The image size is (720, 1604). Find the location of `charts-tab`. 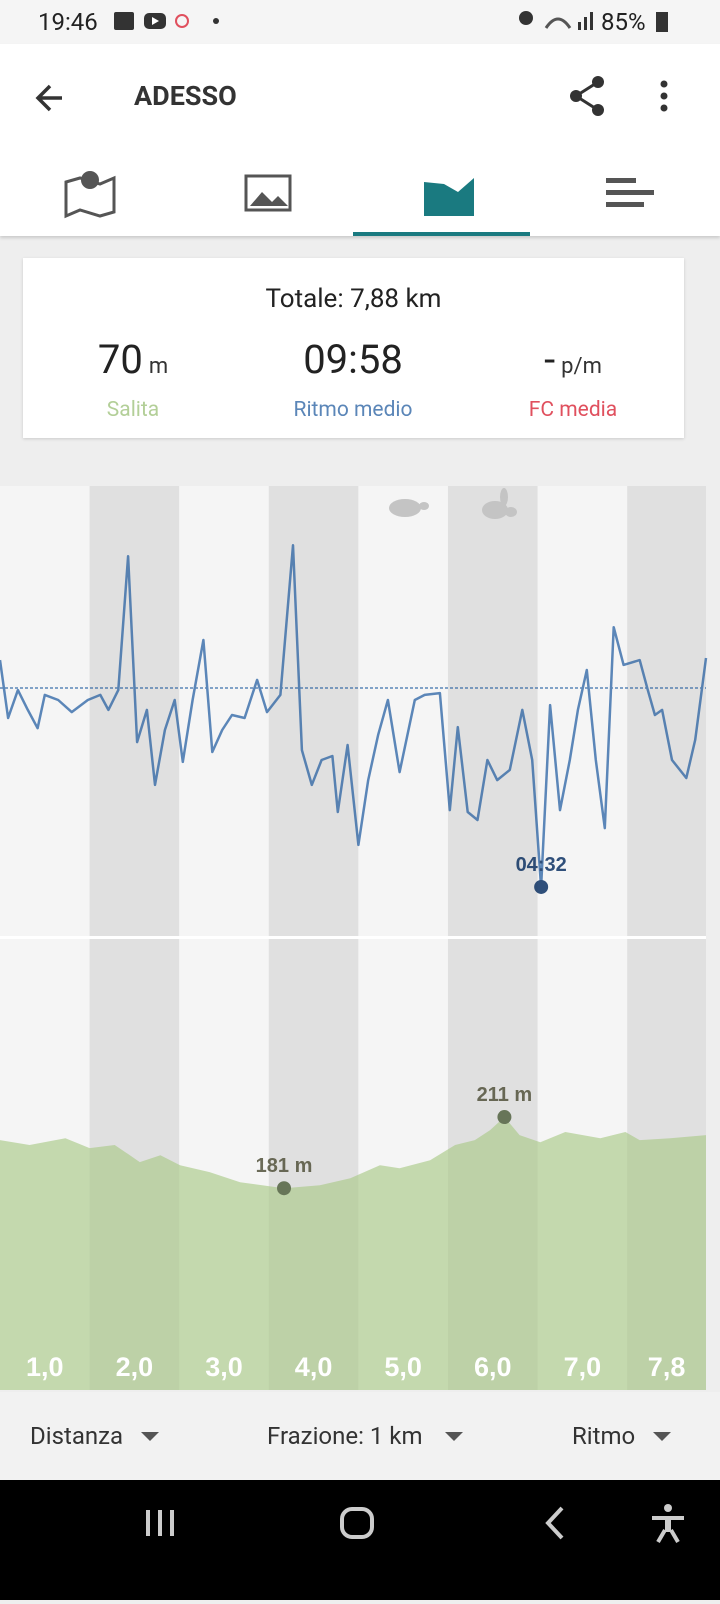

charts-tab is located at coordinates (449, 197).